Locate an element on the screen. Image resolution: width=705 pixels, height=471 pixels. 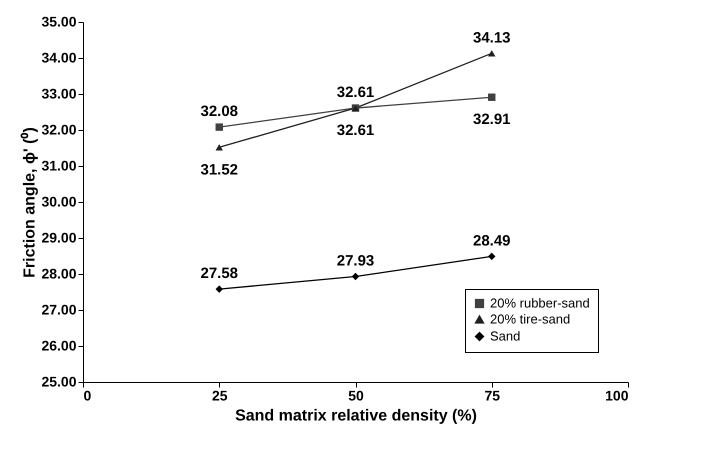
x-tick-label: 50 is located at coordinates (356, 396).